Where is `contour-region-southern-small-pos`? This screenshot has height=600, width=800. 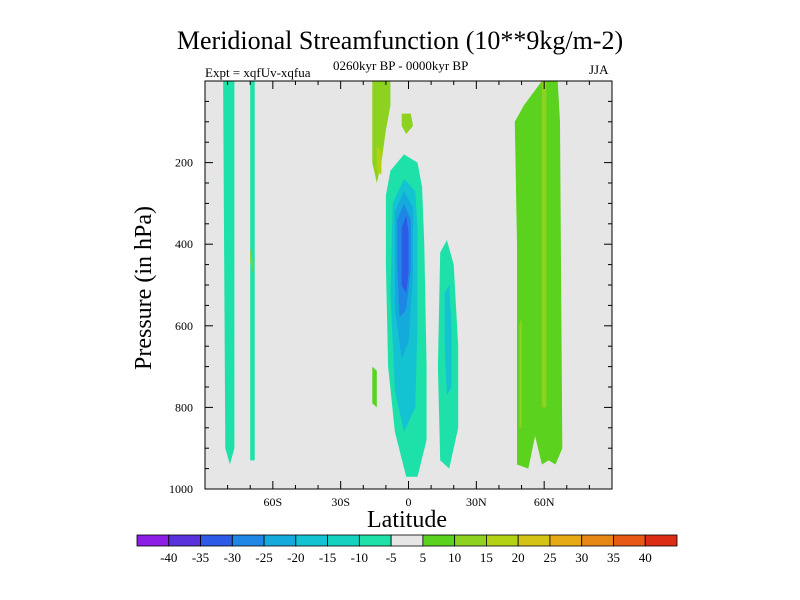
contour-region-southern-small-pos is located at coordinates (374, 387).